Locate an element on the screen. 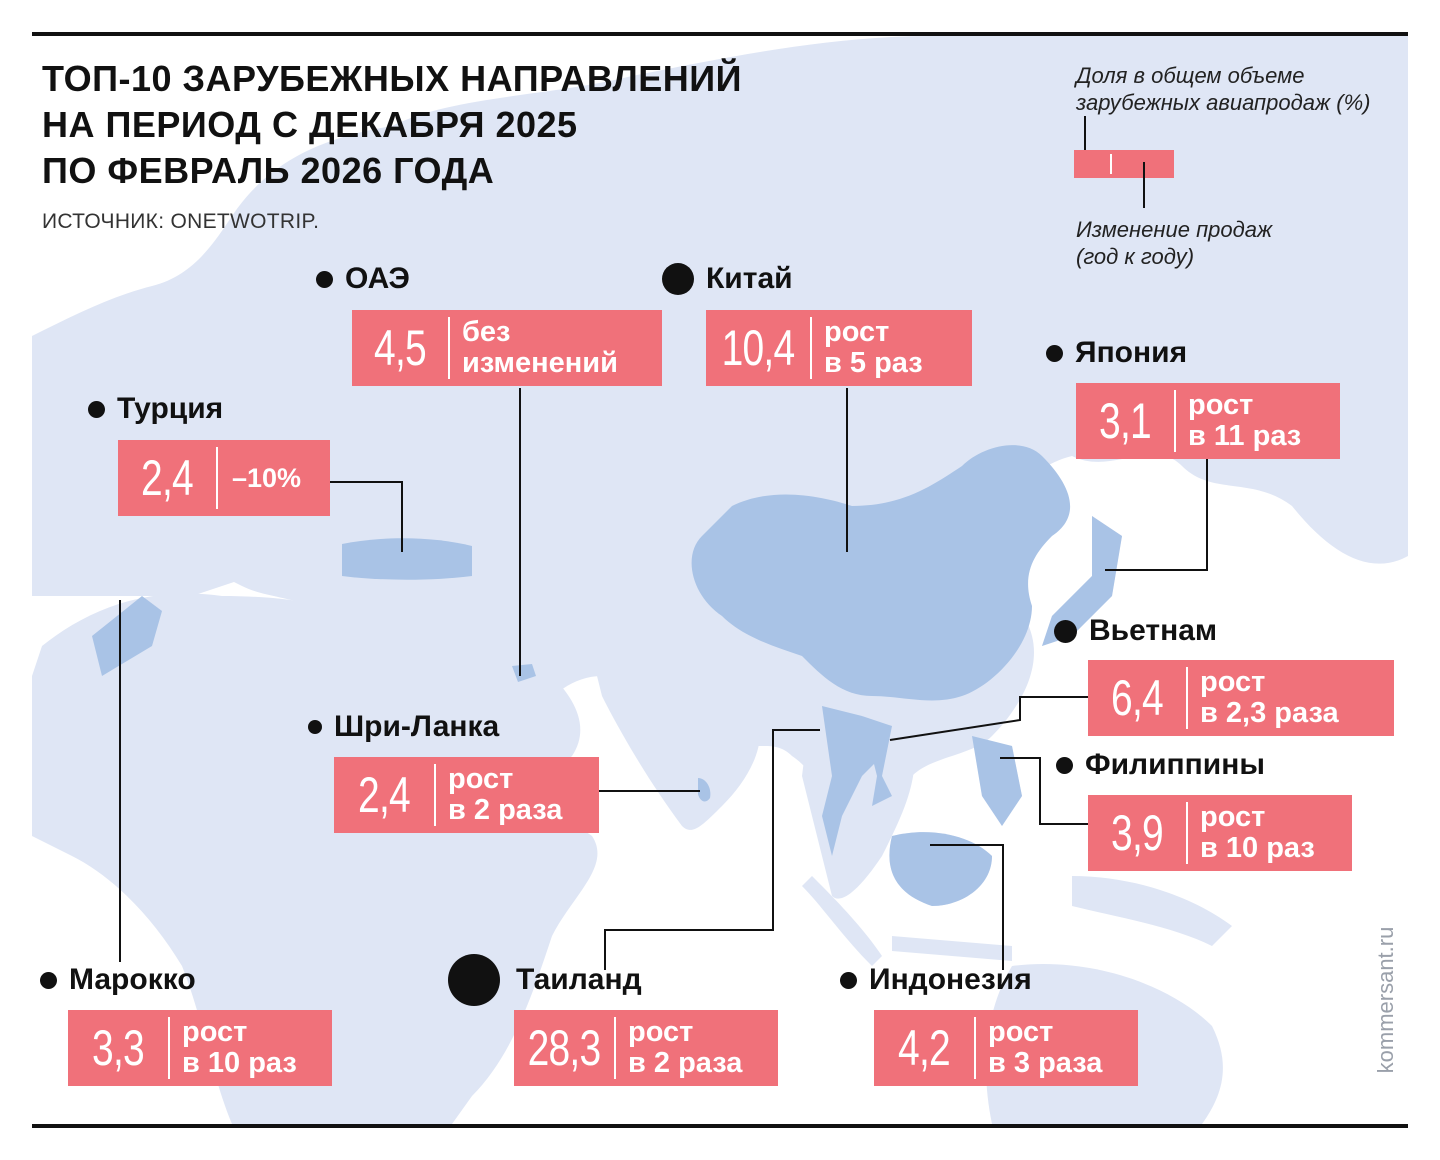 The width and height of the screenshot is (1440, 1160). new-guinea-landmass is located at coordinates (1152, 911).